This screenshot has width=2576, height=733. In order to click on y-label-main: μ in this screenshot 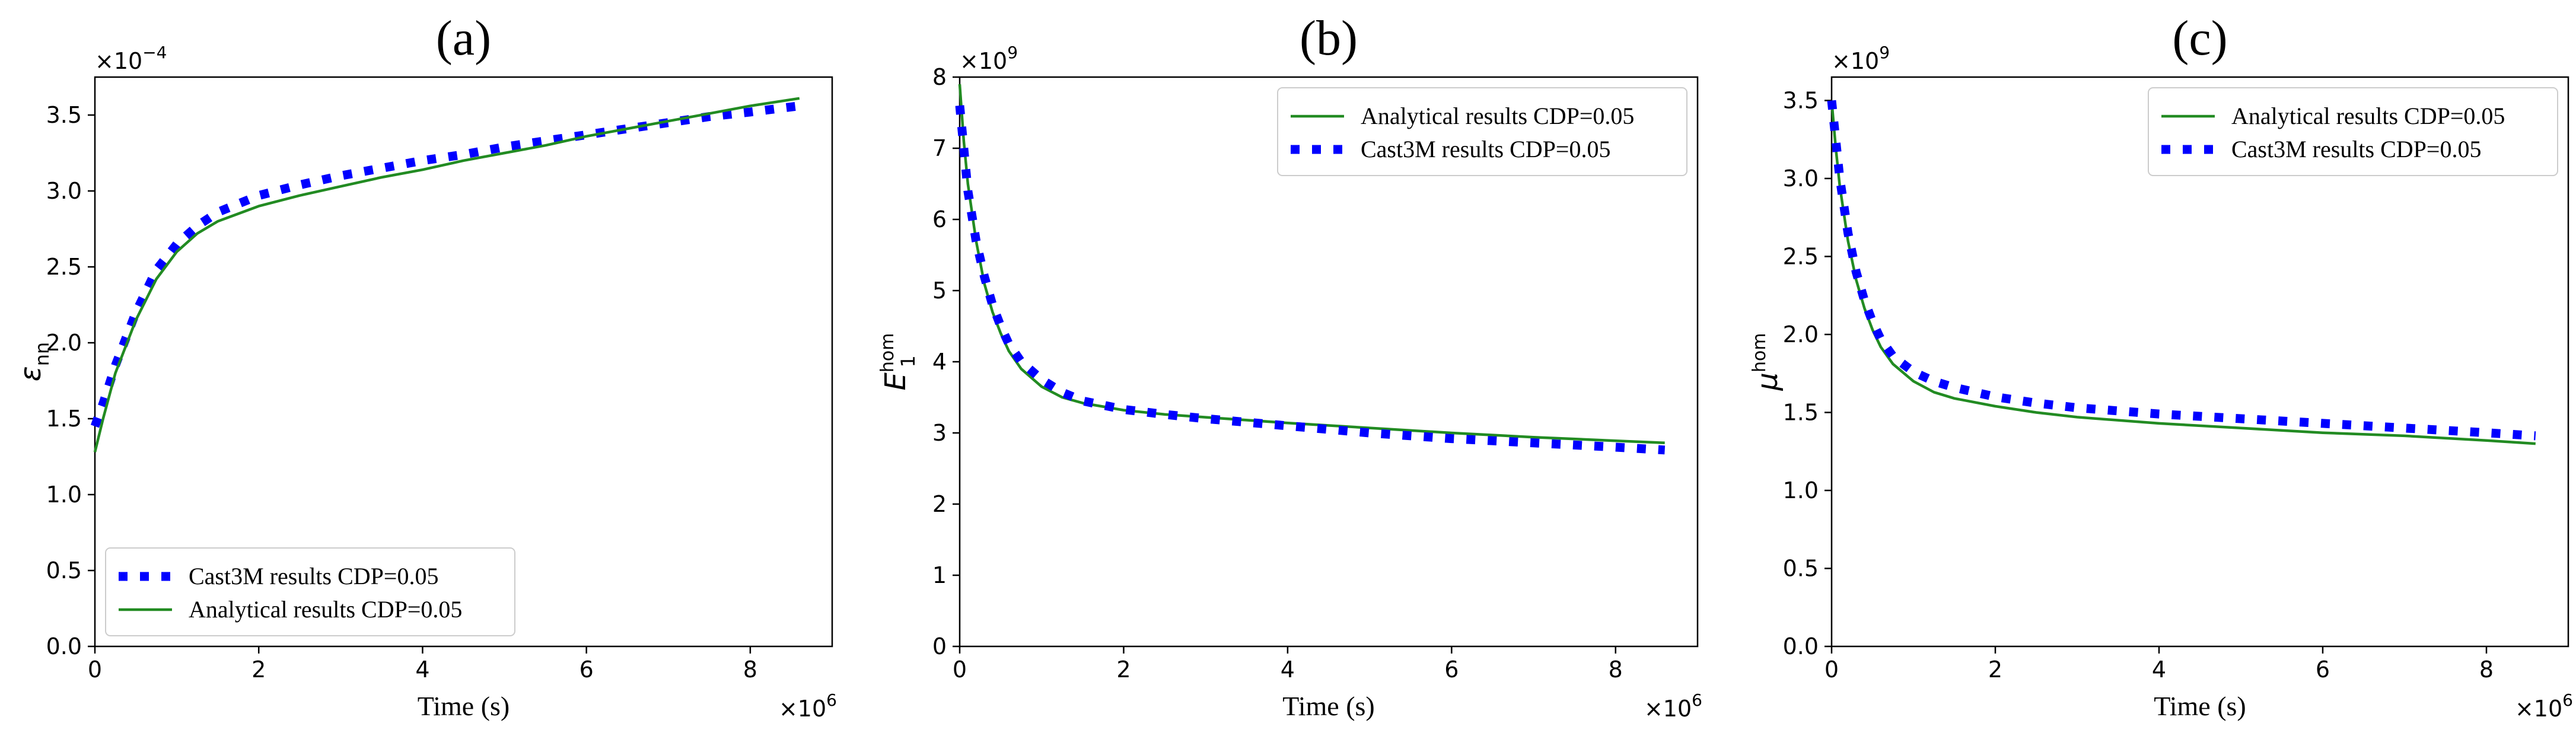, I will do `click(1767, 381)`.